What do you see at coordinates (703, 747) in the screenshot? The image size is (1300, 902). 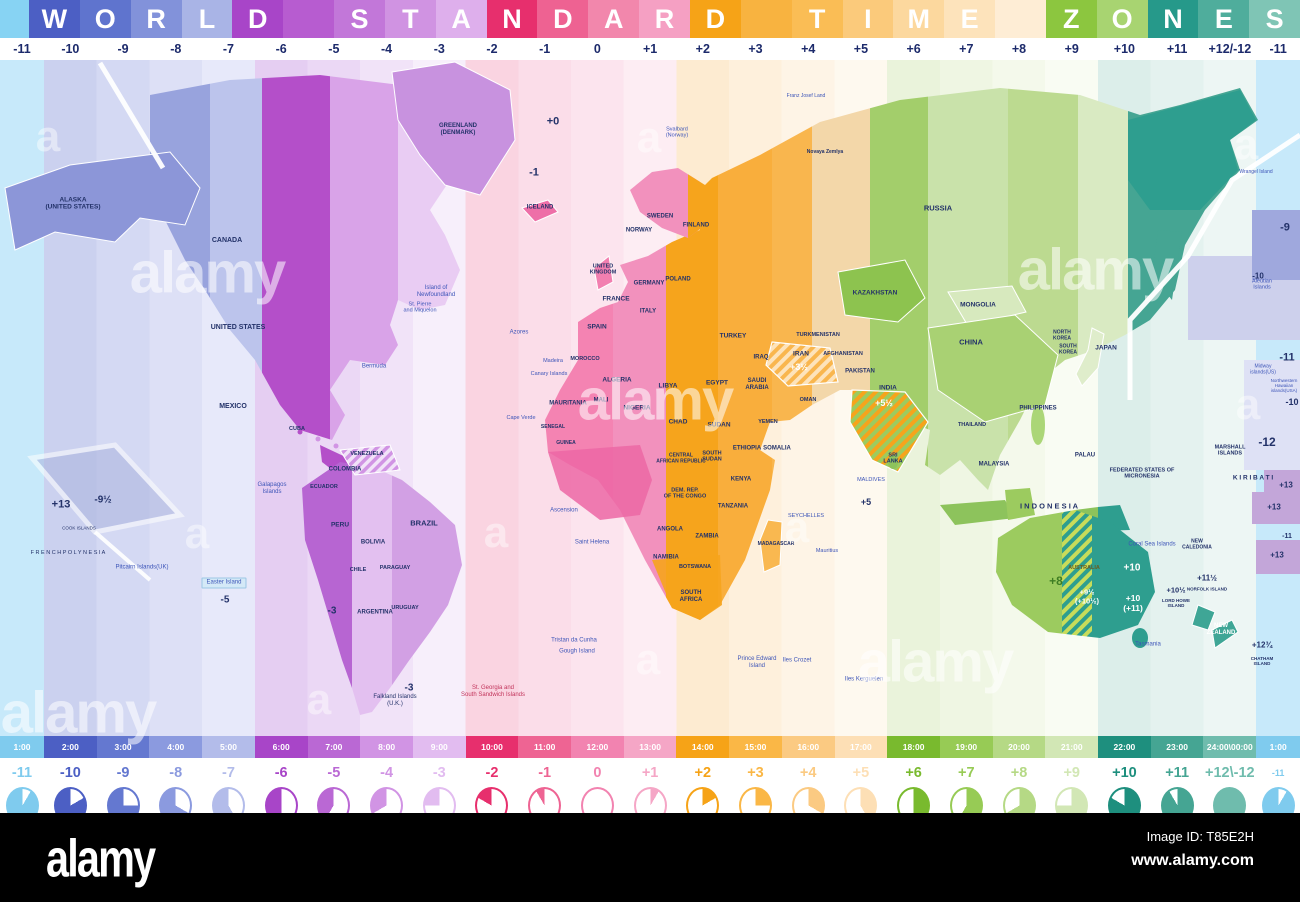 I see `local-time-cell: 14:00` at bounding box center [703, 747].